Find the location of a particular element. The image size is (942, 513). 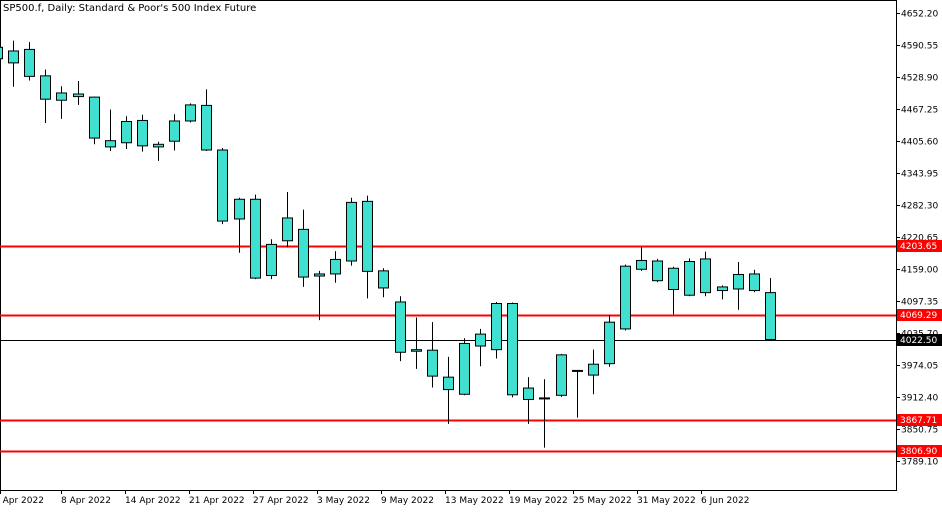

x-tick-label: 4 Apr 2022 is located at coordinates (22, 501).